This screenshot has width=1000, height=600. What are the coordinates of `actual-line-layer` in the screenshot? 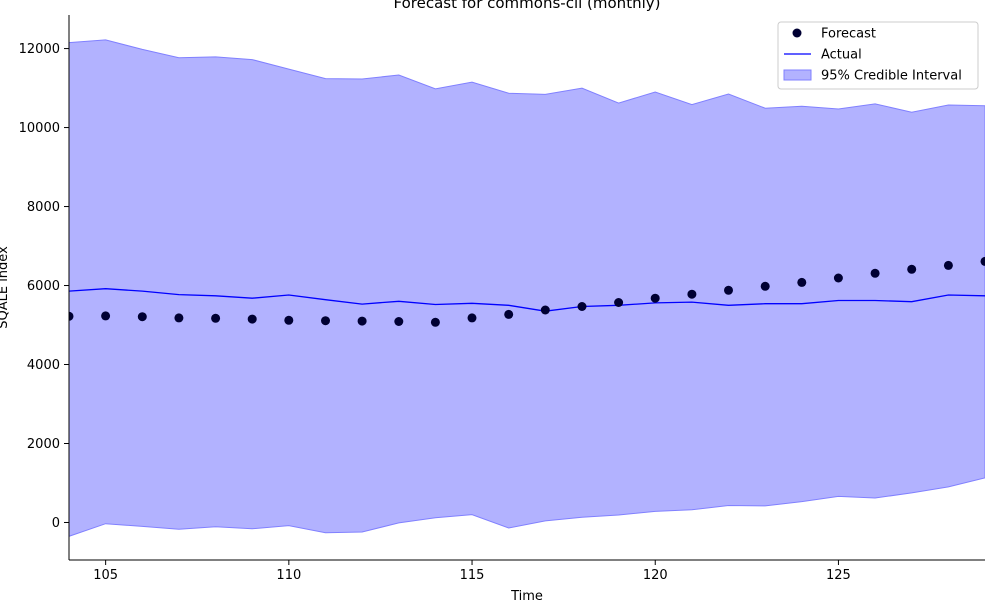 It's located at (527, 300).